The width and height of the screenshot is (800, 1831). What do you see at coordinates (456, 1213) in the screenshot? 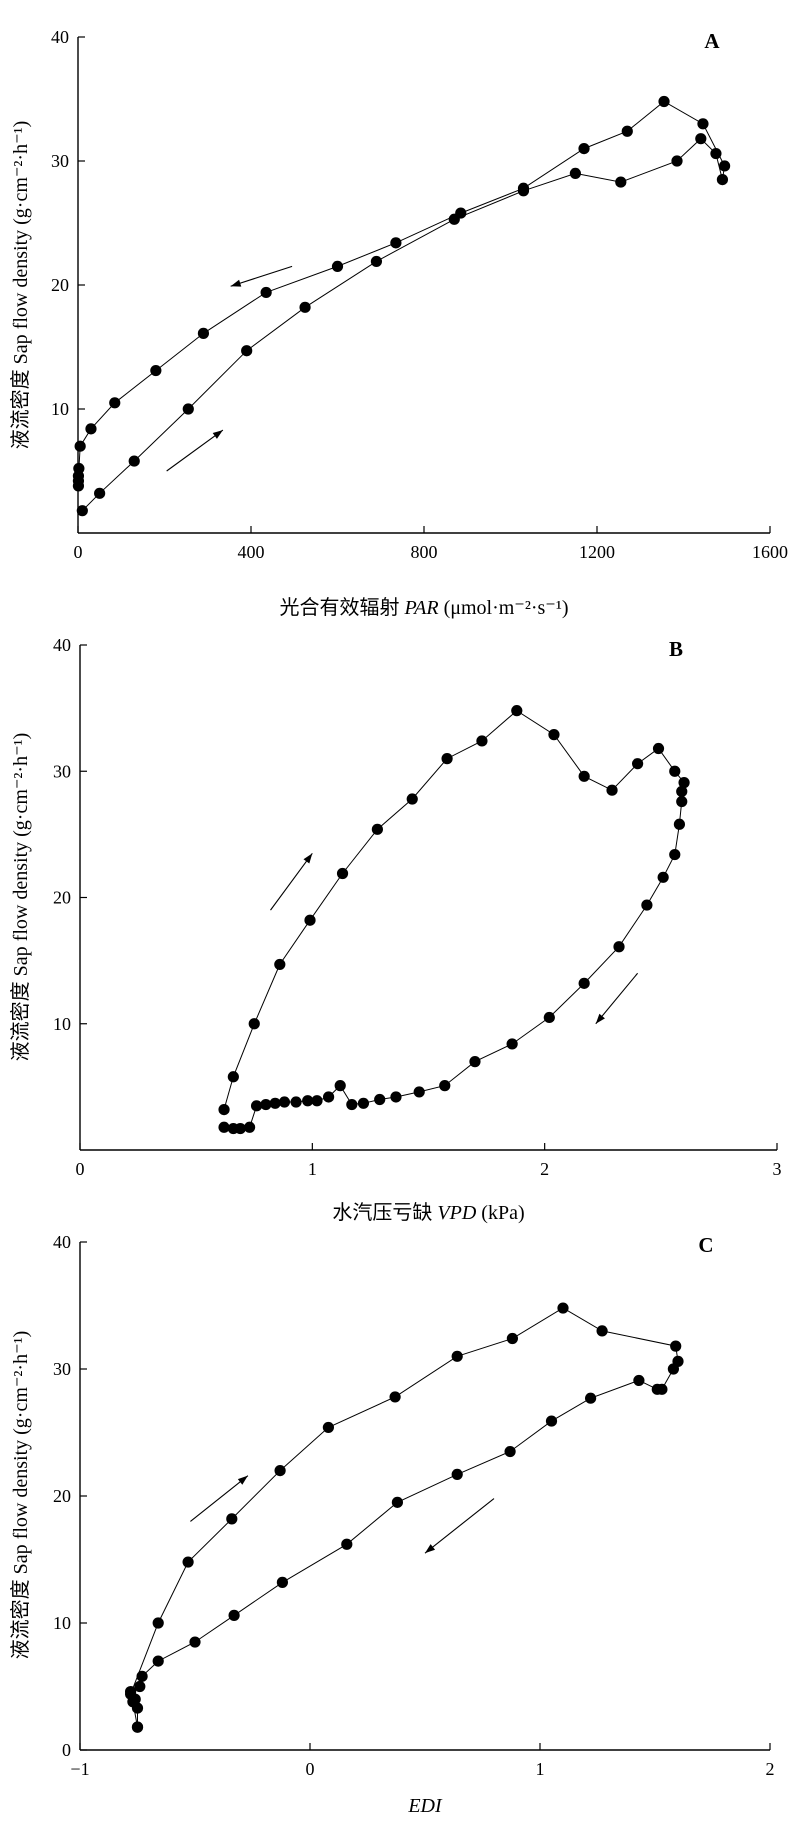
I see `x-axis-label-variable: VPD` at bounding box center [456, 1213].